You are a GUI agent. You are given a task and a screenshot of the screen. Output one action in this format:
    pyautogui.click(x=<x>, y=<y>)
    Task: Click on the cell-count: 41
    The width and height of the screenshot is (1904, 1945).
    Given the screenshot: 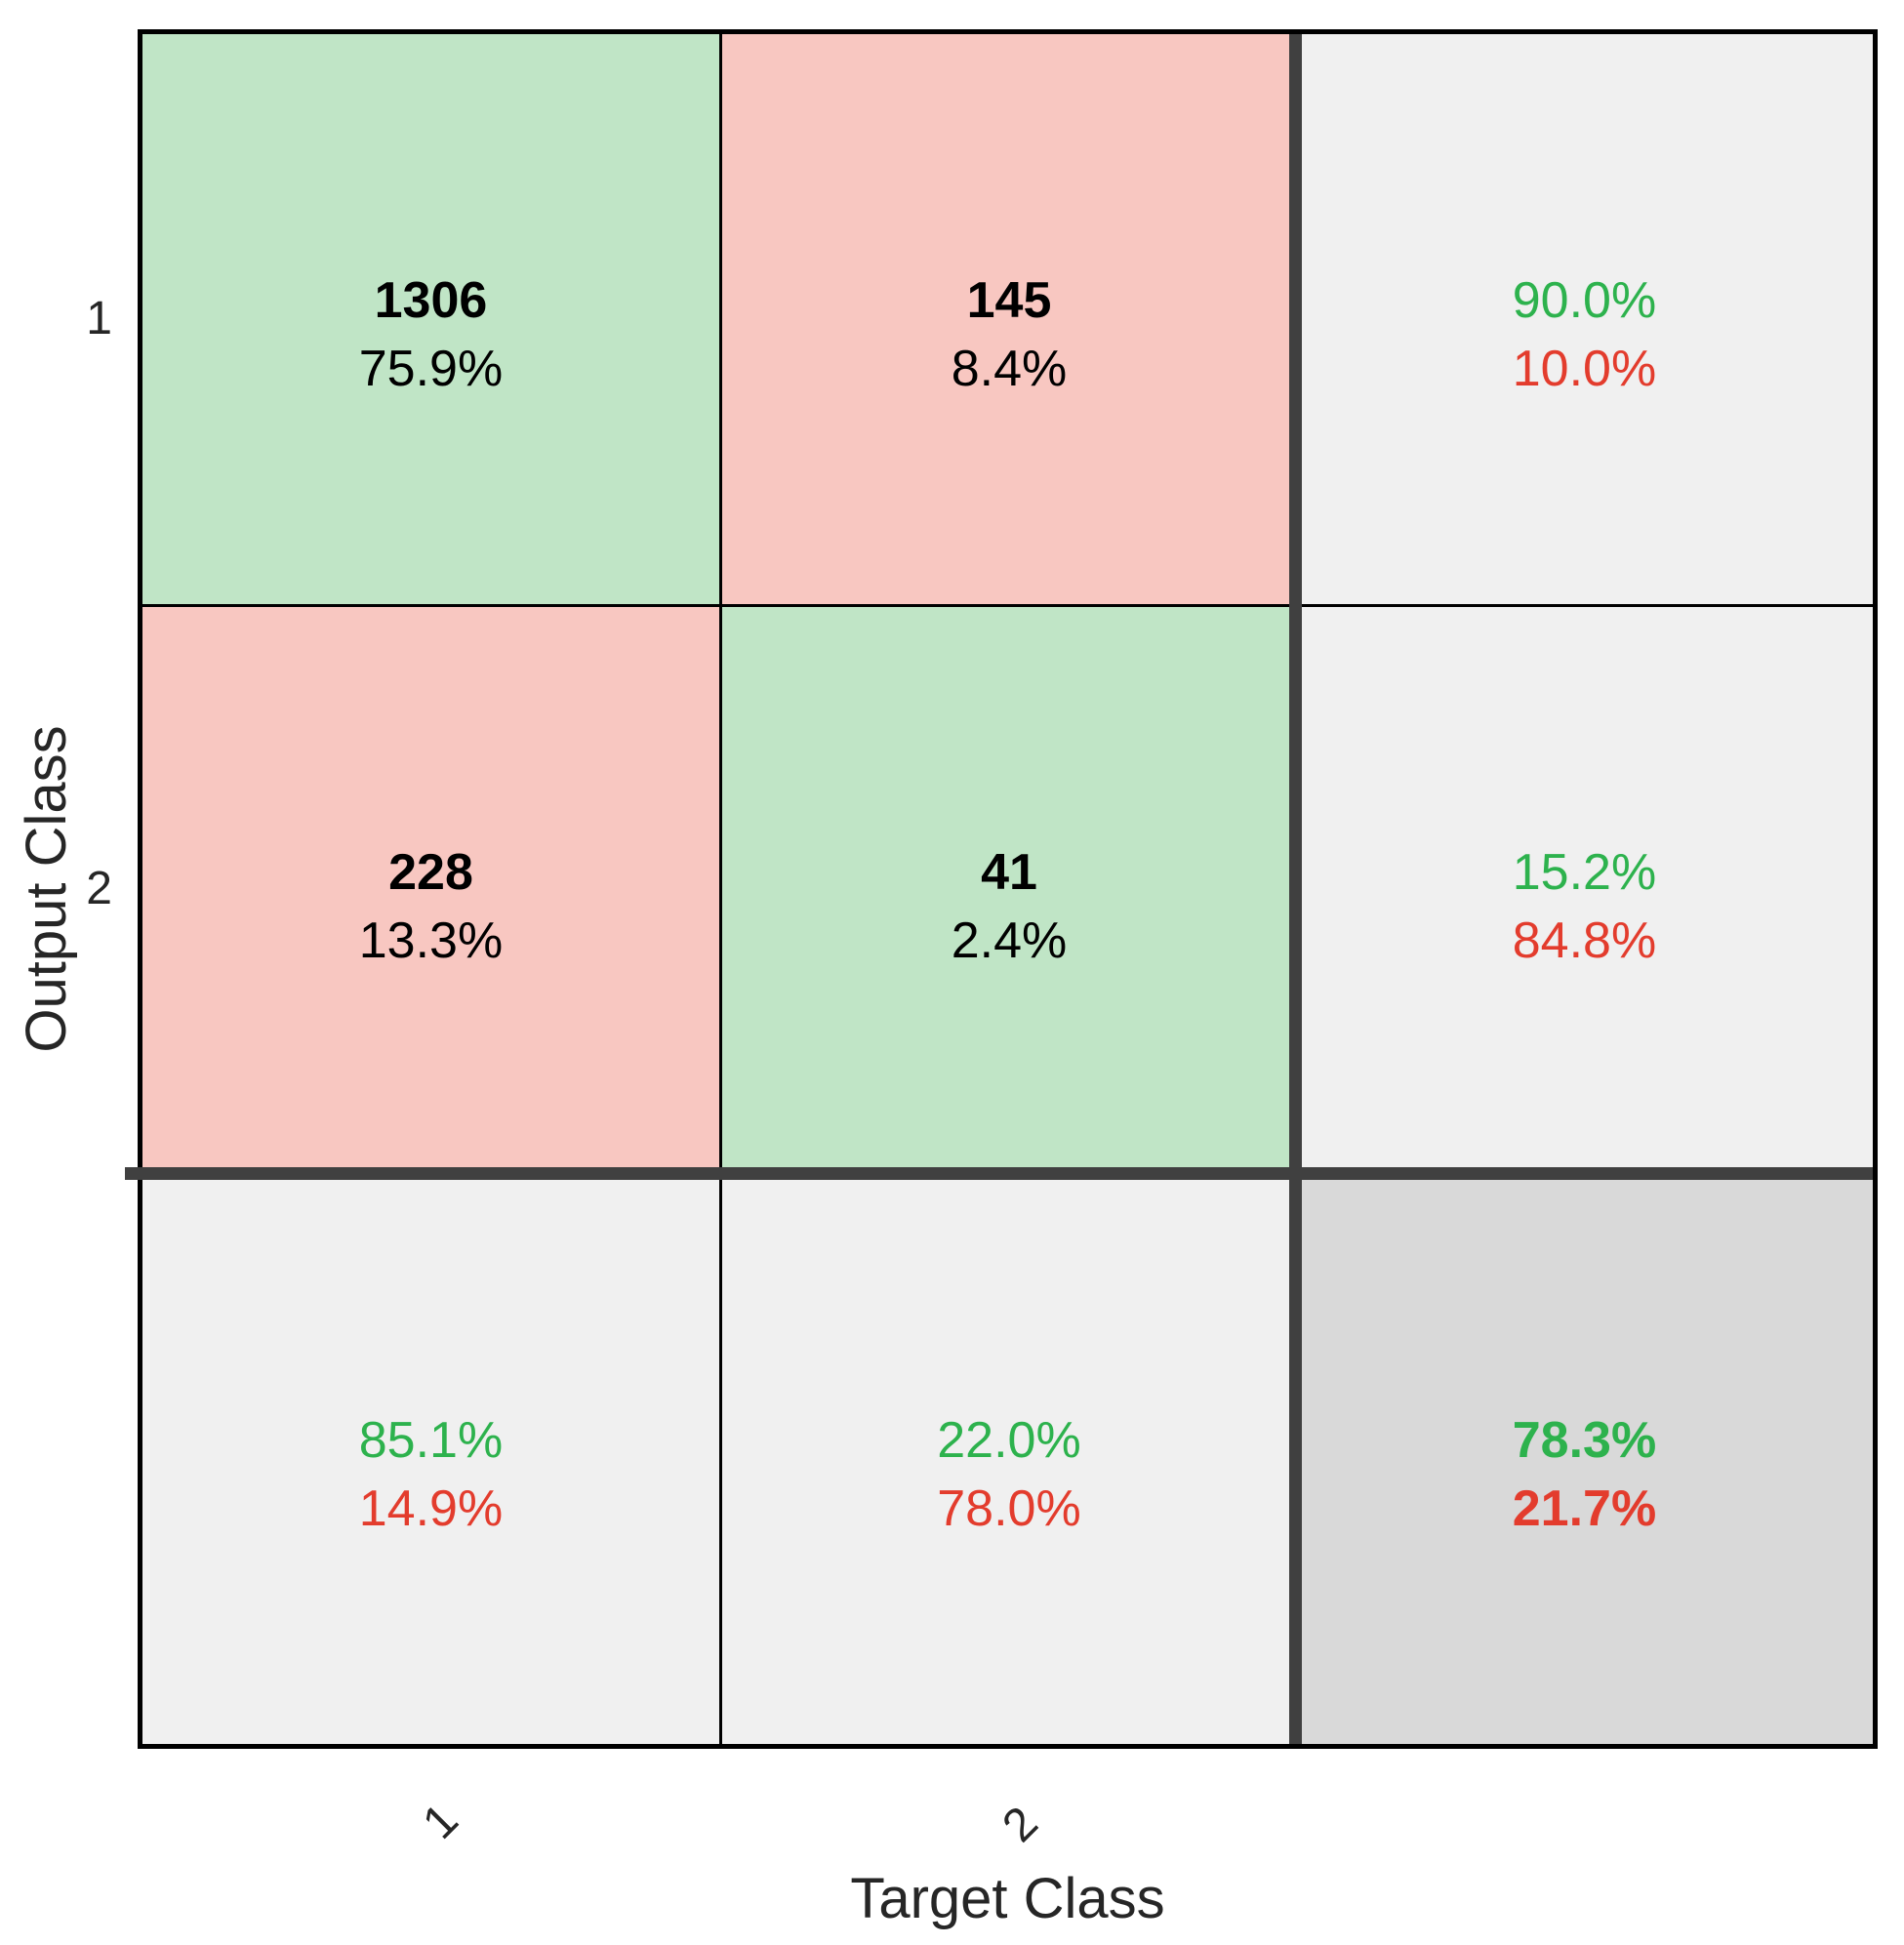 What is the action you would take?
    pyautogui.click(x=1009, y=872)
    